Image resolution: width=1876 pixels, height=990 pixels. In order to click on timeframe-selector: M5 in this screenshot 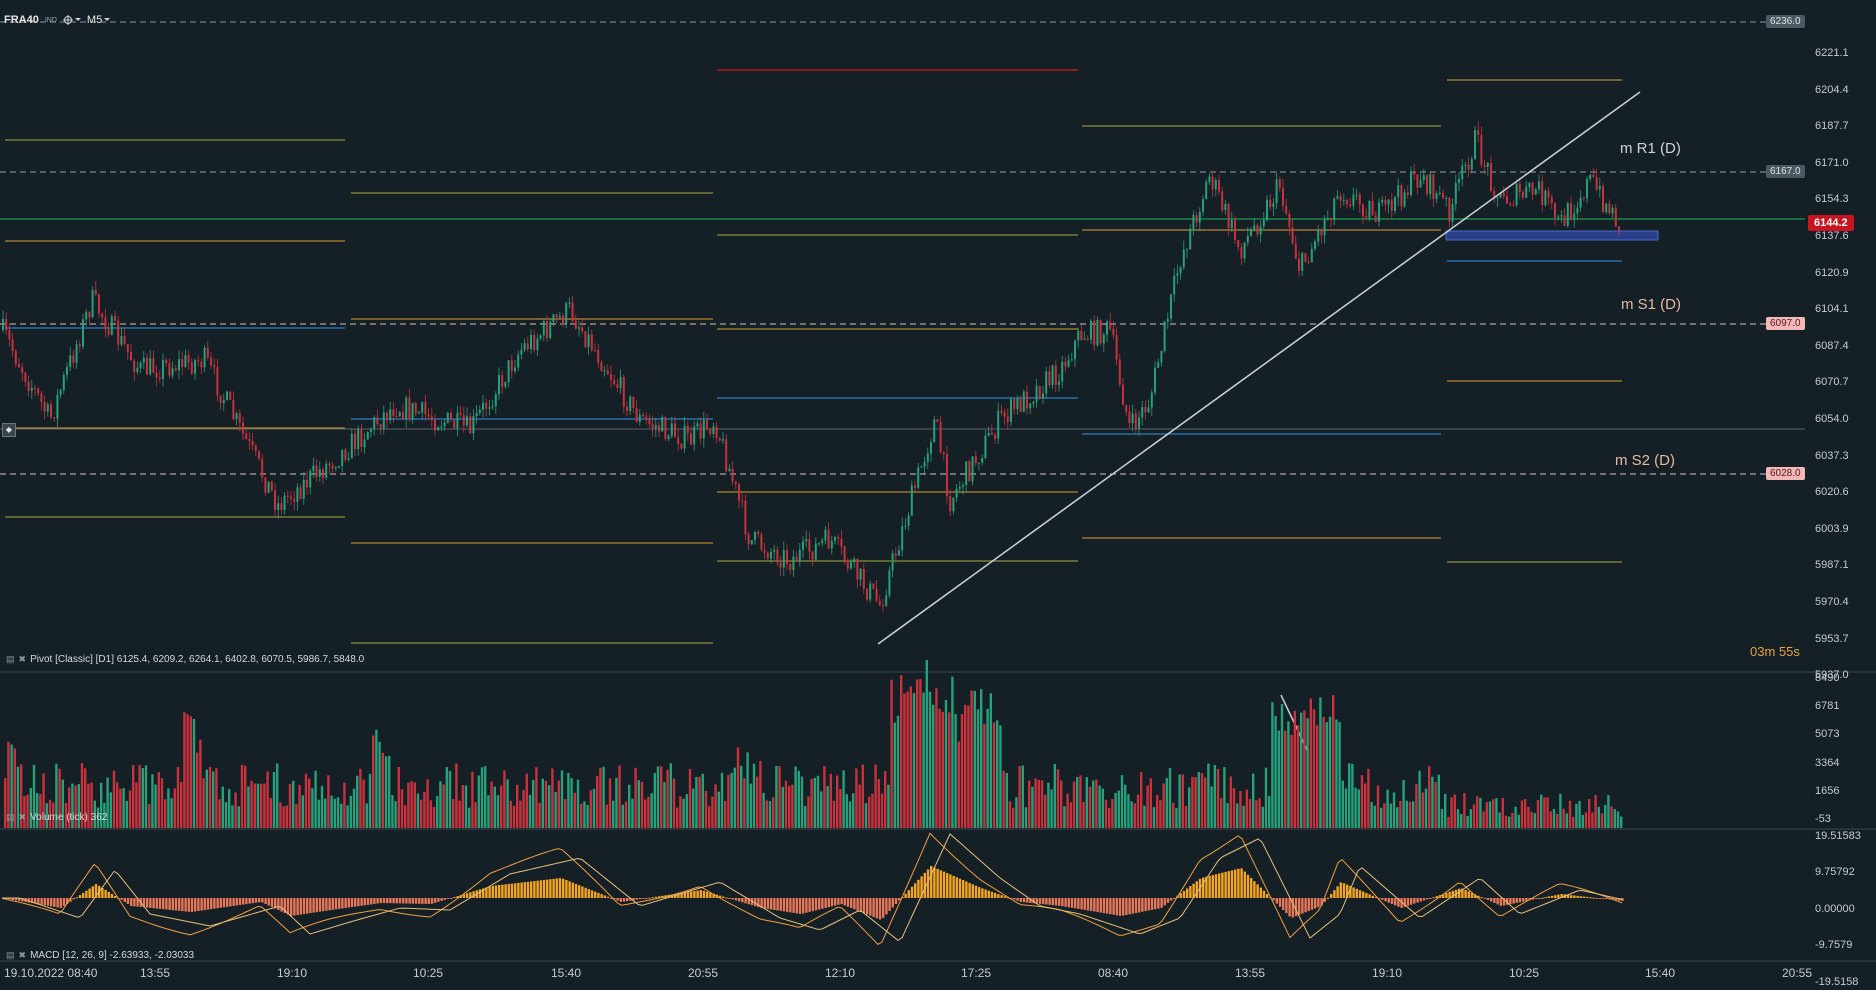, I will do `click(99, 20)`.